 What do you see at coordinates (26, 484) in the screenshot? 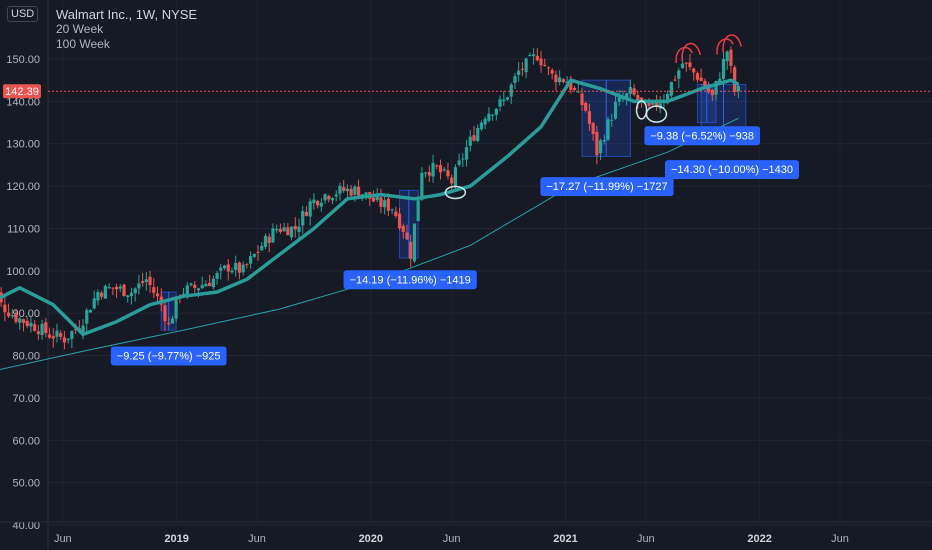
I see `y-tick-label: 50.00` at bounding box center [26, 484].